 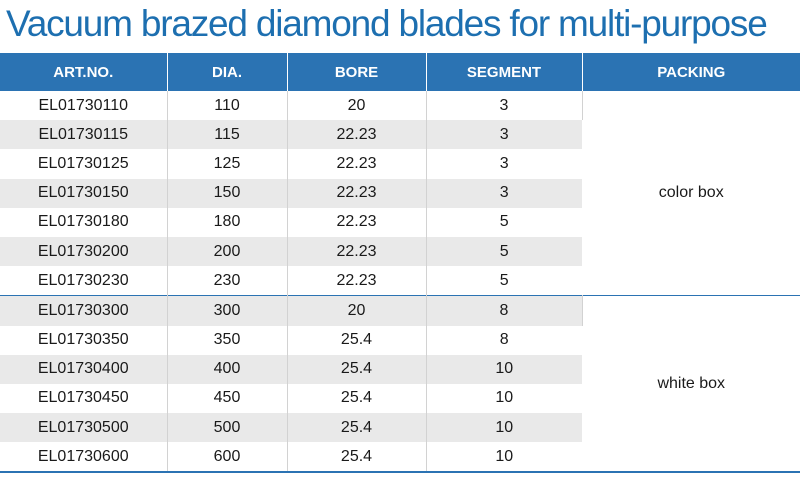 I want to click on table-row: EL01730150 150 22.23 3, so click(x=400, y=193).